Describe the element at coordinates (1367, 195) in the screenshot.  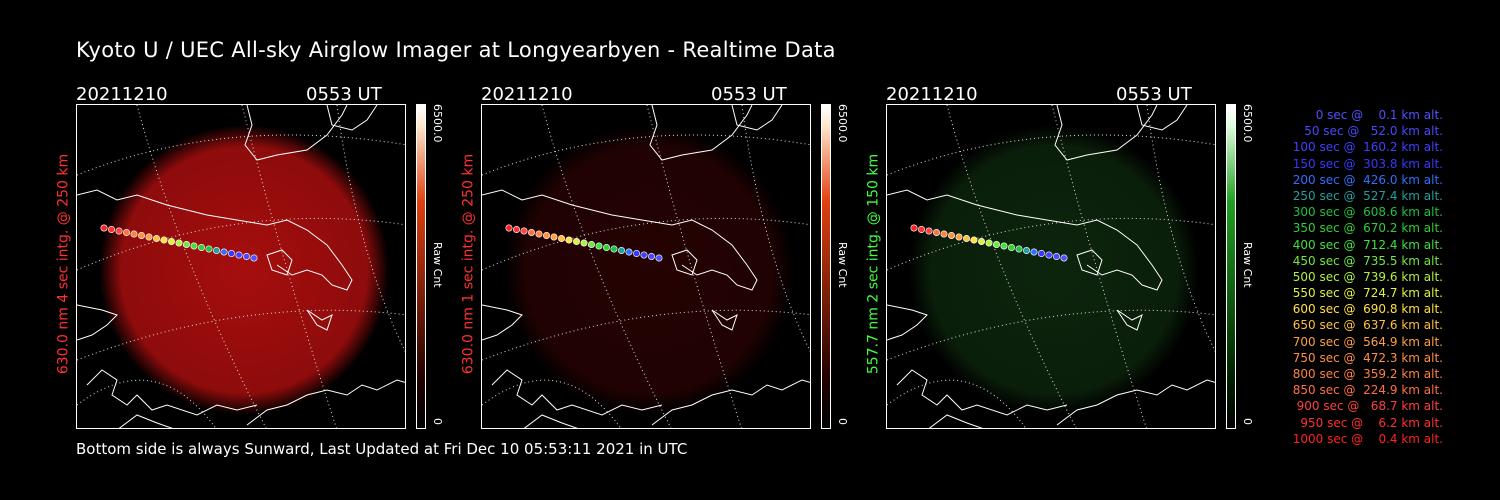
I see `legend-row: 250 sec @ 527.4 km alt.` at that location.